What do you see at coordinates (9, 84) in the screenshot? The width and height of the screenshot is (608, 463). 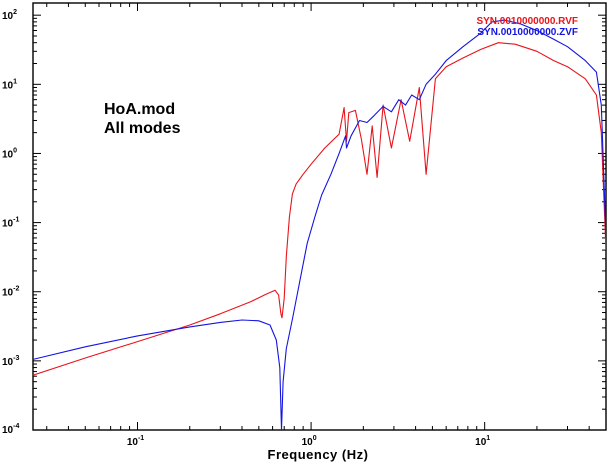 I see `y-tick-label: 10¹` at bounding box center [9, 84].